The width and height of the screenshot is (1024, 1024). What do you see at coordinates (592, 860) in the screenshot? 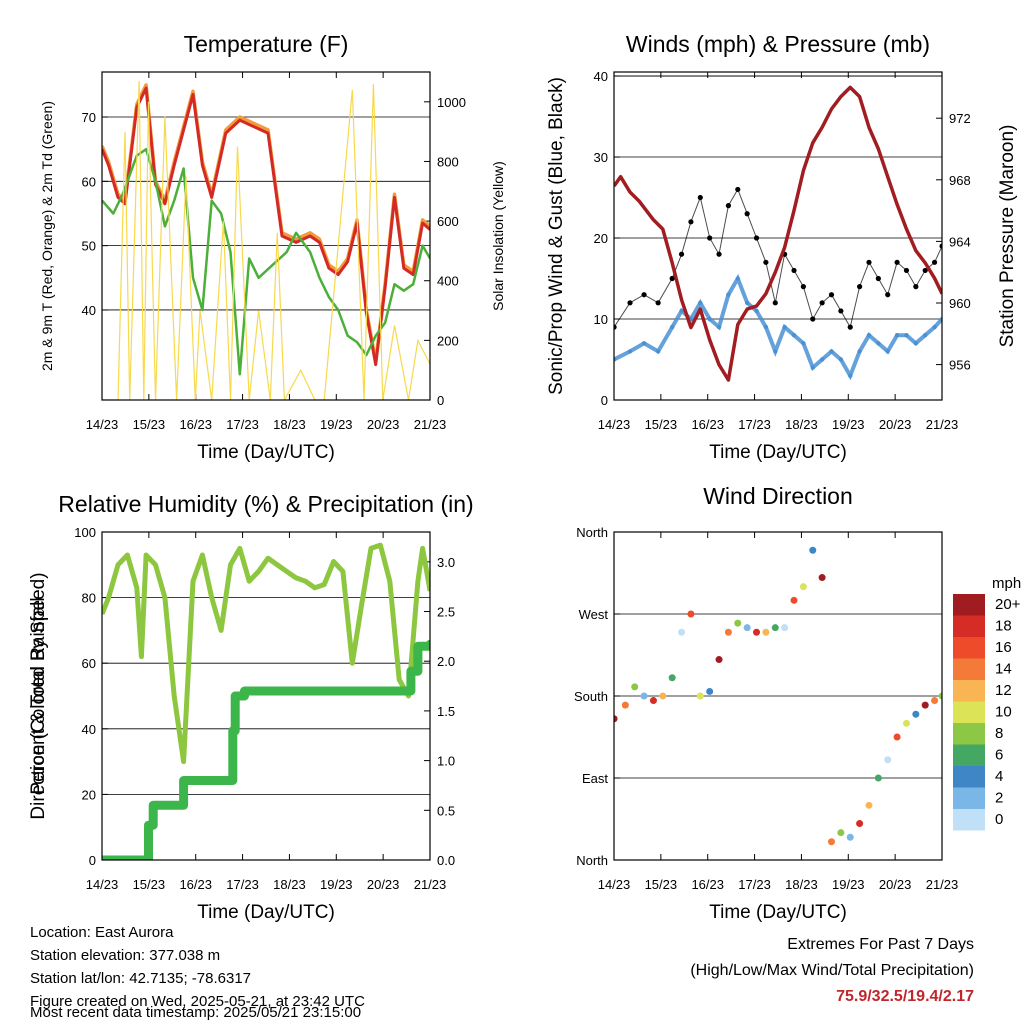
I see `y-tick-label: North` at bounding box center [592, 860].